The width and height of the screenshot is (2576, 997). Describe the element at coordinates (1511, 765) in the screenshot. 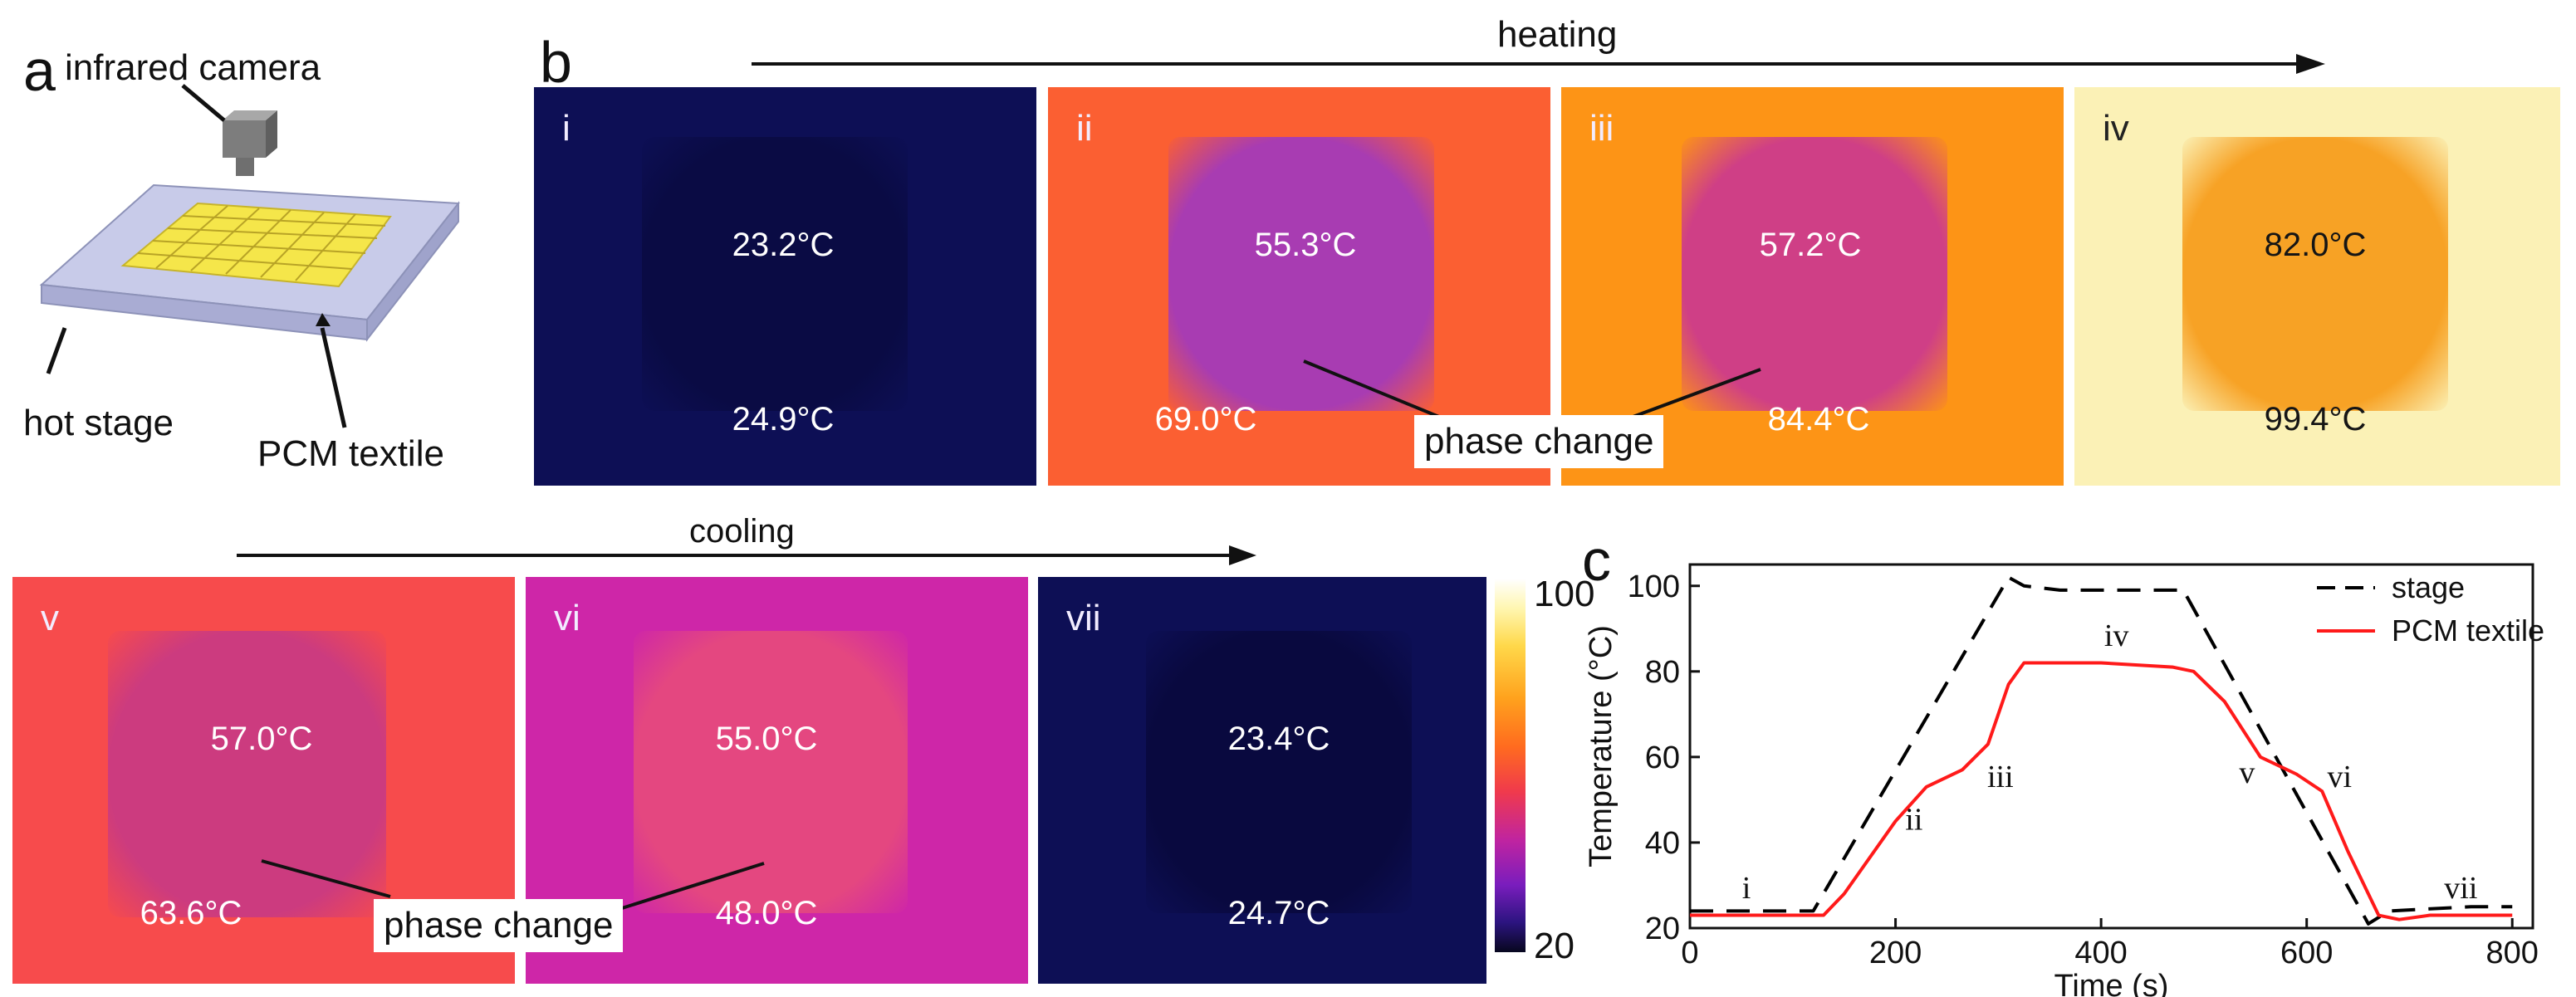

I see `colorbar` at that location.